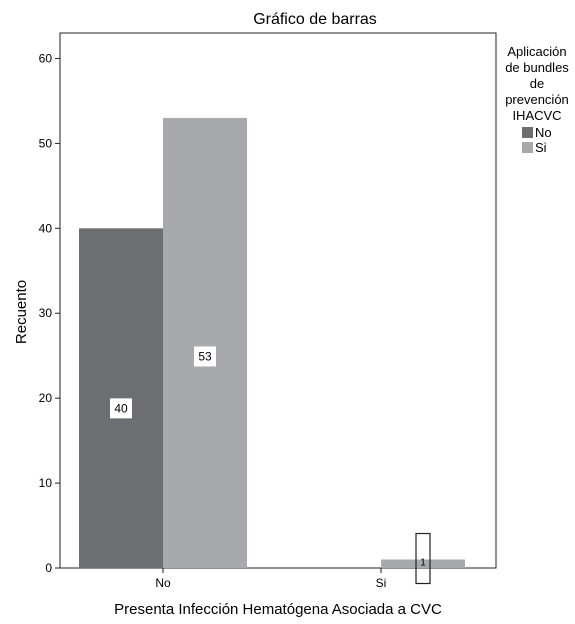 The image size is (575, 624). I want to click on x-tick-label: No, so click(163, 583).